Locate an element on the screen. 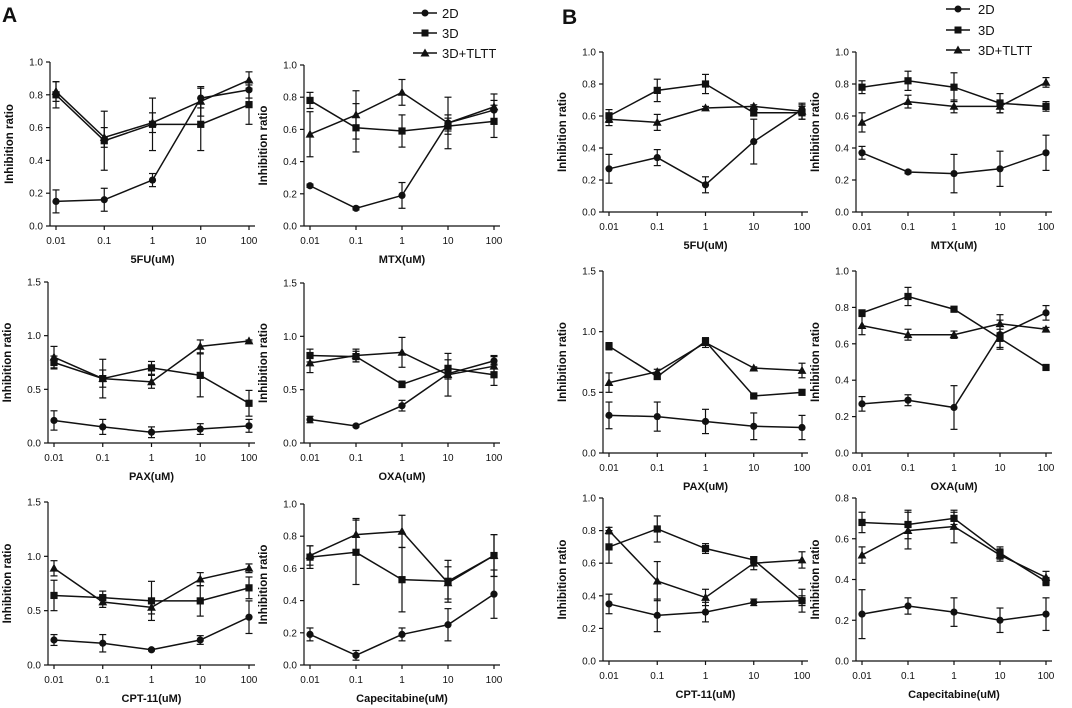 The width and height of the screenshot is (1072, 708). a4-x-tick-label: 100 is located at coordinates (494, 458).